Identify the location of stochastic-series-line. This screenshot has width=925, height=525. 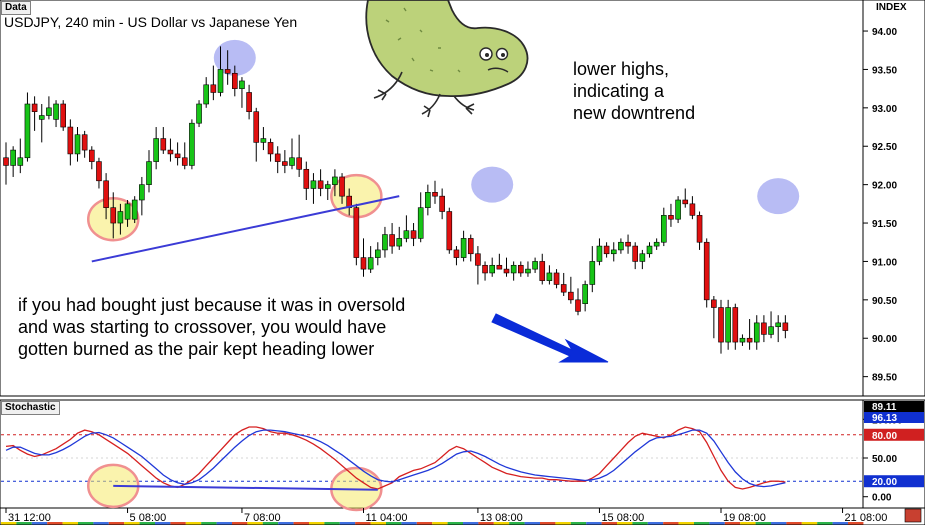
(395, 458).